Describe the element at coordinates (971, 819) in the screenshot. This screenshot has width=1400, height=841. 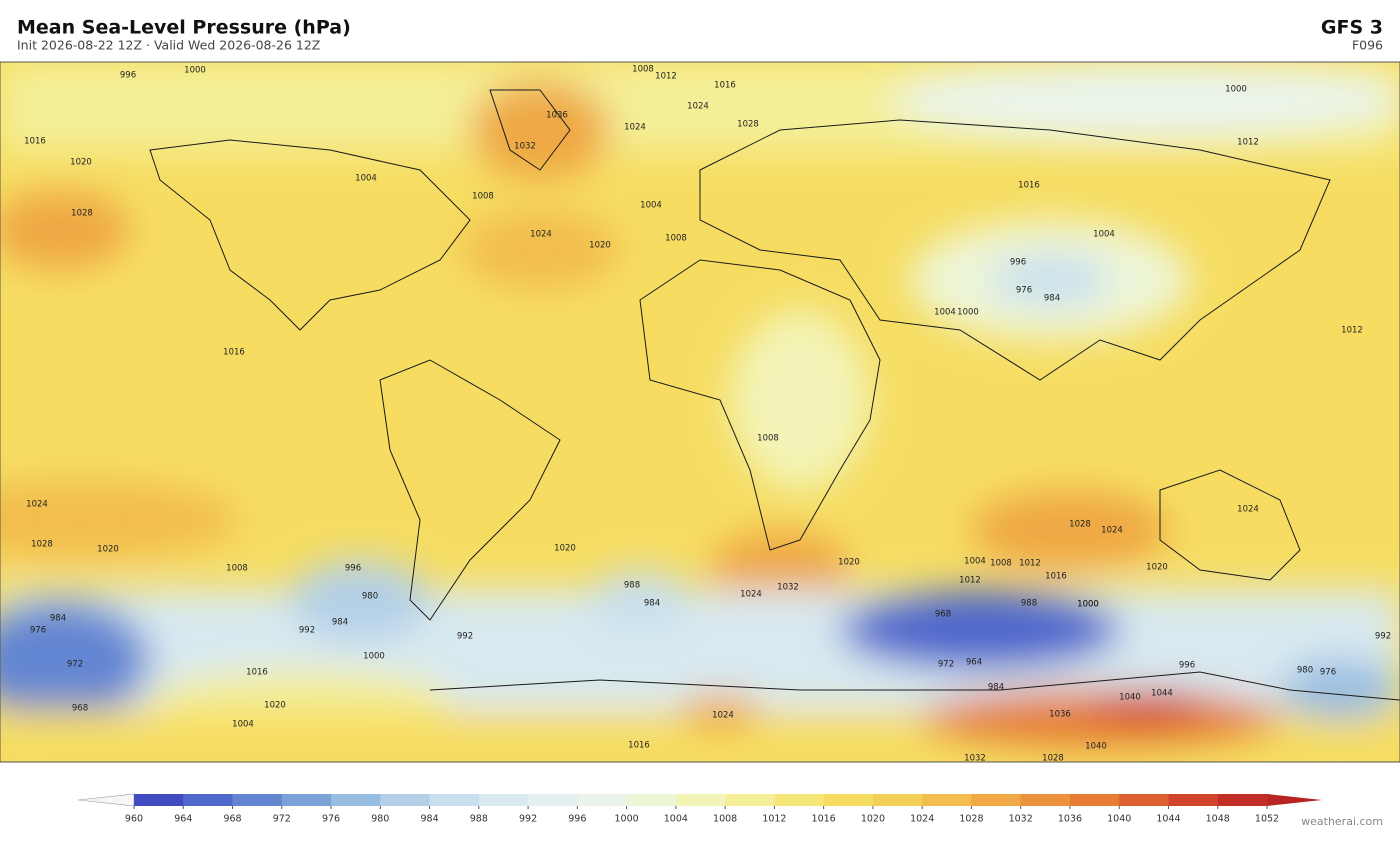
I see `colorbar-label: 1028` at that location.